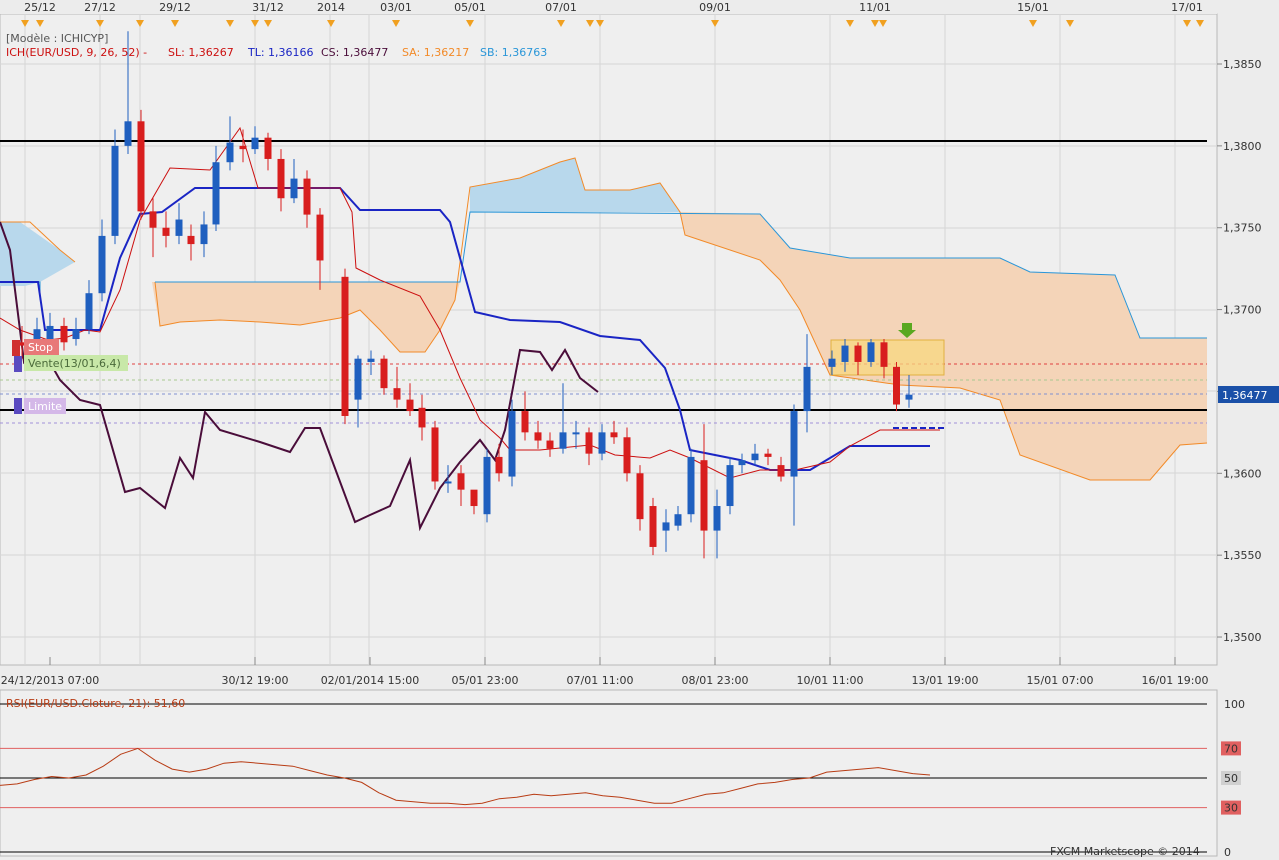 The width and height of the screenshot is (1279, 860). What do you see at coordinates (1231, 748) in the screenshot?
I see `rsi-level-bg` at bounding box center [1231, 748].